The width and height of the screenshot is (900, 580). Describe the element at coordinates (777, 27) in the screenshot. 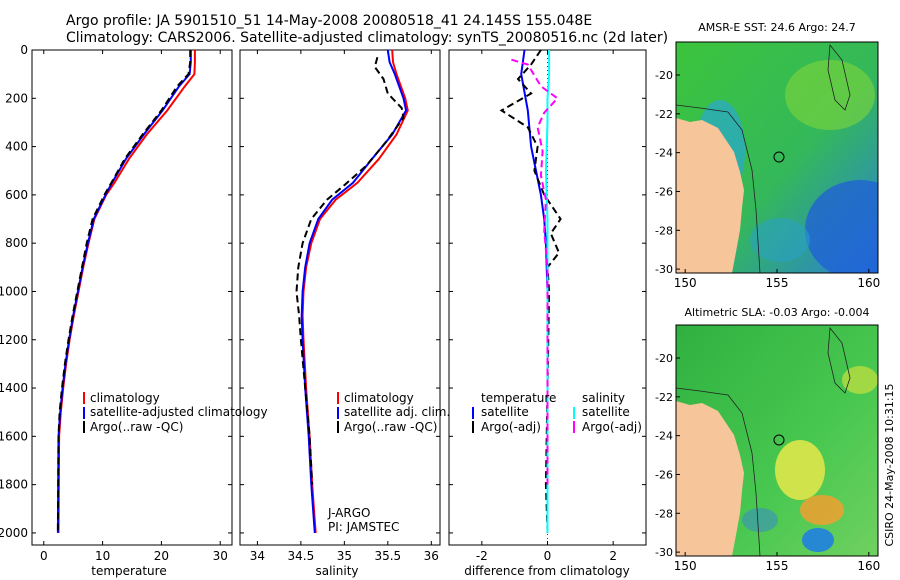

I see `sst-map-title: AMSR-E SST: 24.6 Argo: 24.7` at that location.